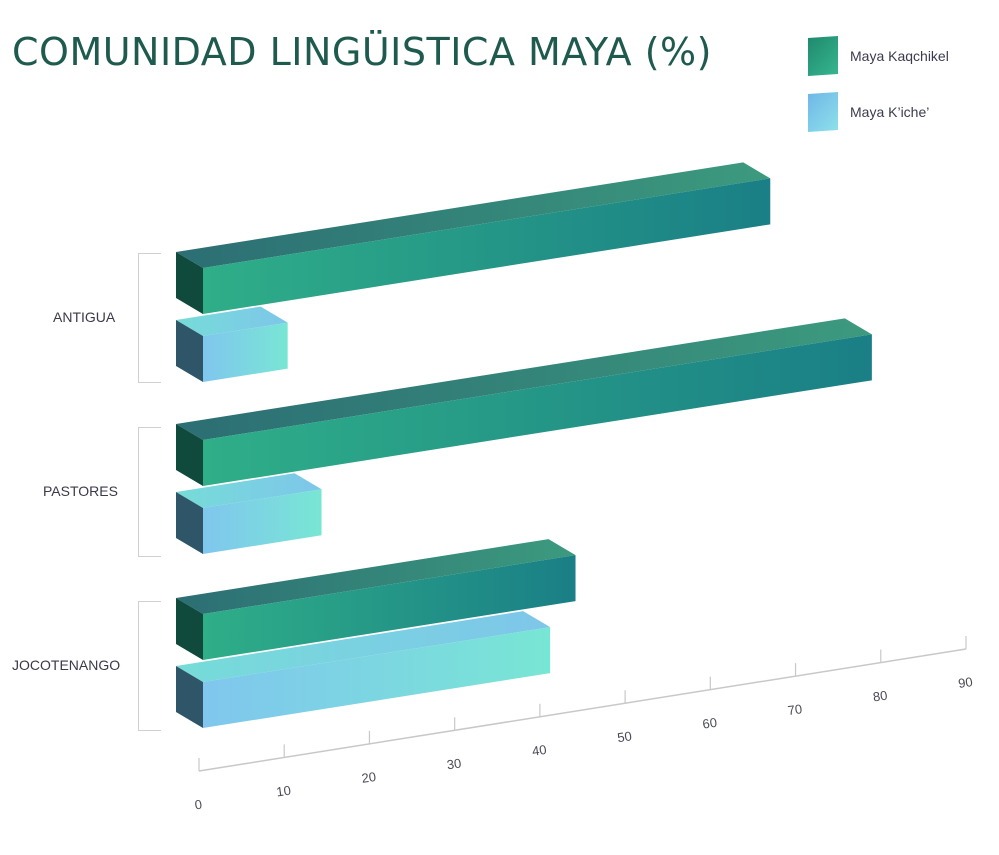  What do you see at coordinates (149, 318) in the screenshot?
I see `category-bracket-antigua` at bounding box center [149, 318].